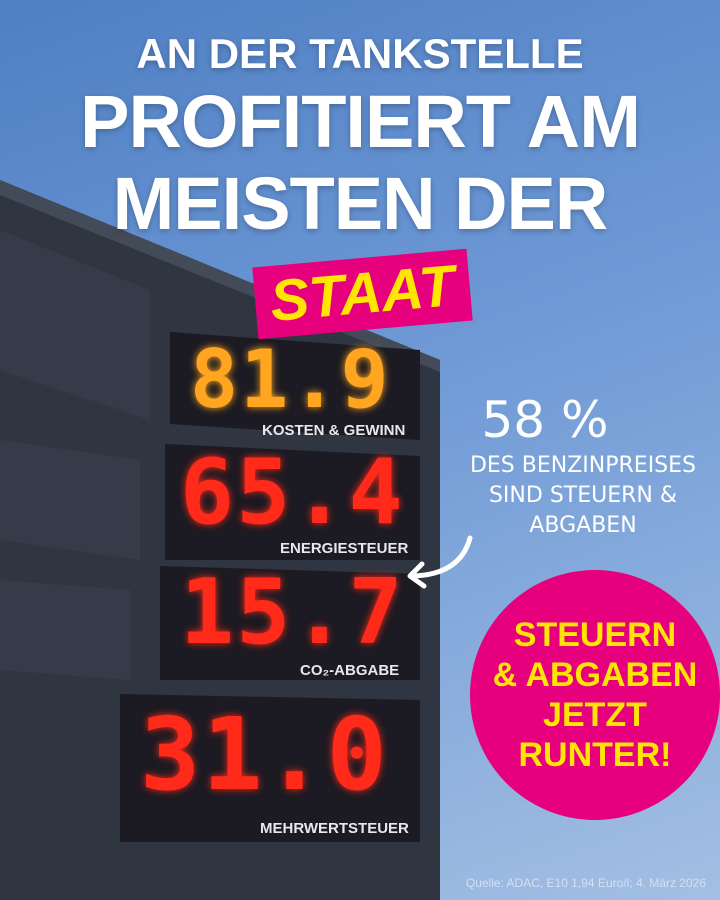 This screenshot has height=900, width=720. I want to click on sign-value-co2: 15.7, so click(292, 612).